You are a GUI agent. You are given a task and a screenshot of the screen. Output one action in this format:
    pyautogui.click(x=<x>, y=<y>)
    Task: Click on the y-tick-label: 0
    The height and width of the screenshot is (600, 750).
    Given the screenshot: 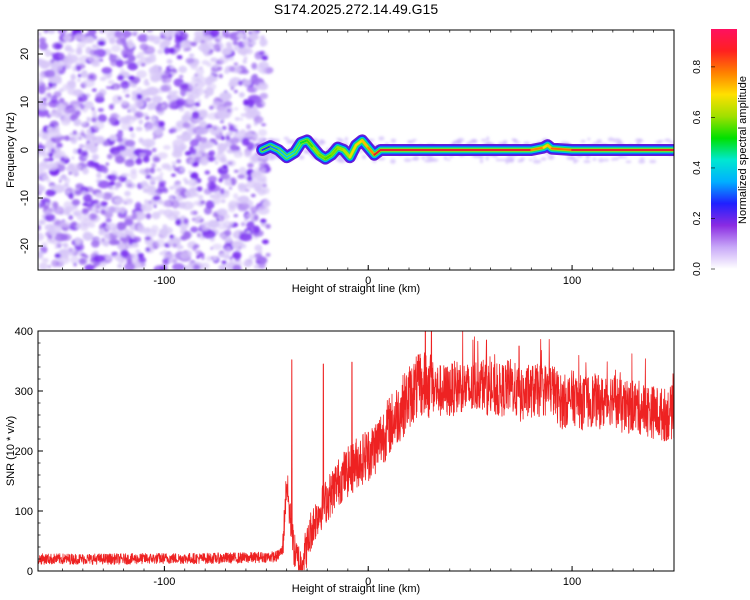 What is the action you would take?
    pyautogui.click(x=30, y=572)
    